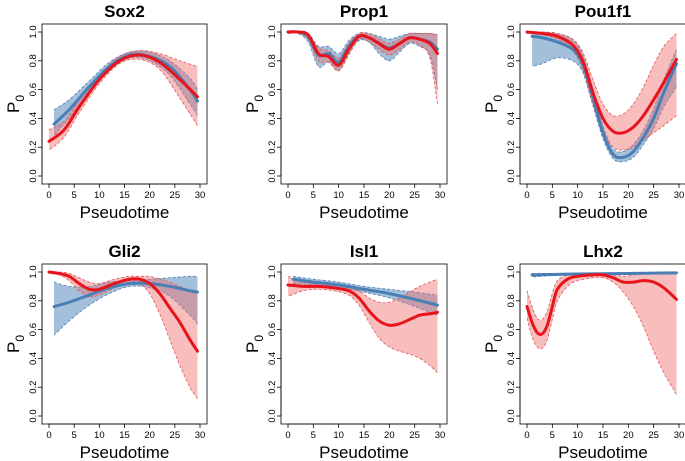 The height and width of the screenshot is (461, 685). What do you see at coordinates (124, 11) in the screenshot?
I see `panel-title: Sox2` at bounding box center [124, 11].